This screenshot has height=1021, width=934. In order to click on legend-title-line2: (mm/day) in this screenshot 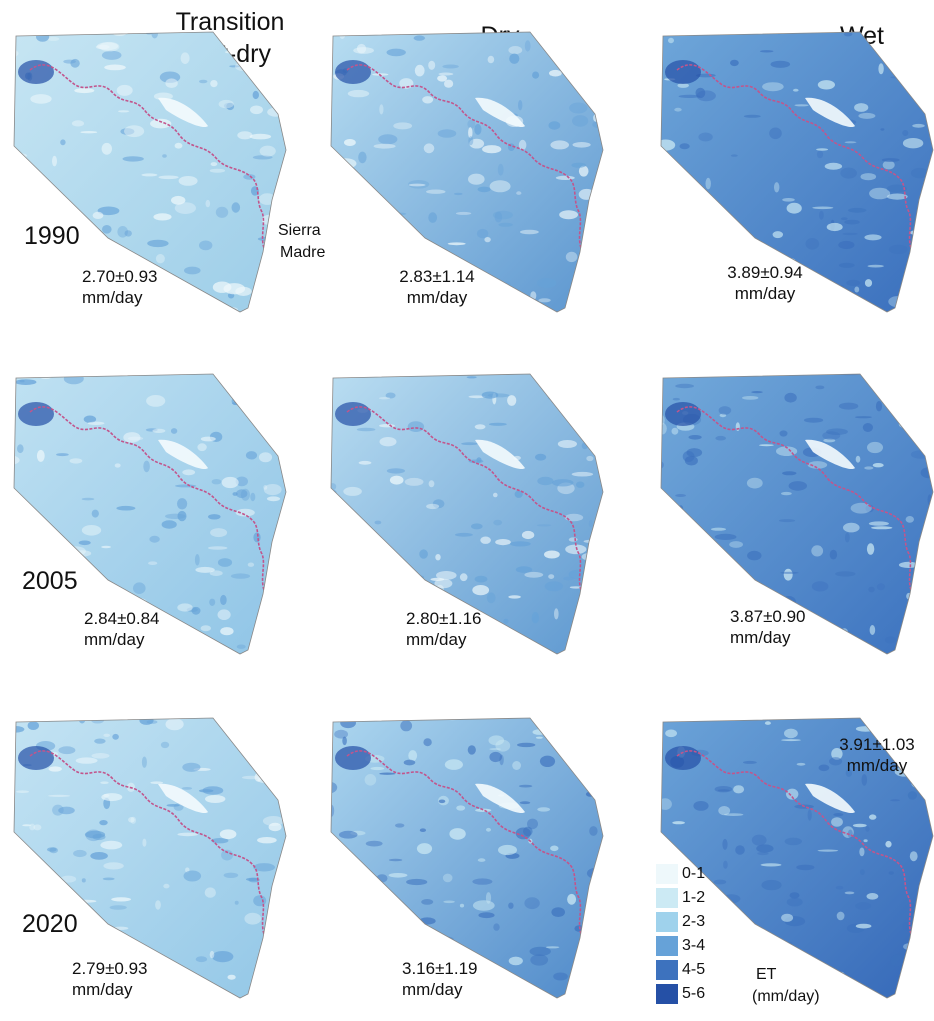, I will do `click(786, 996)`.